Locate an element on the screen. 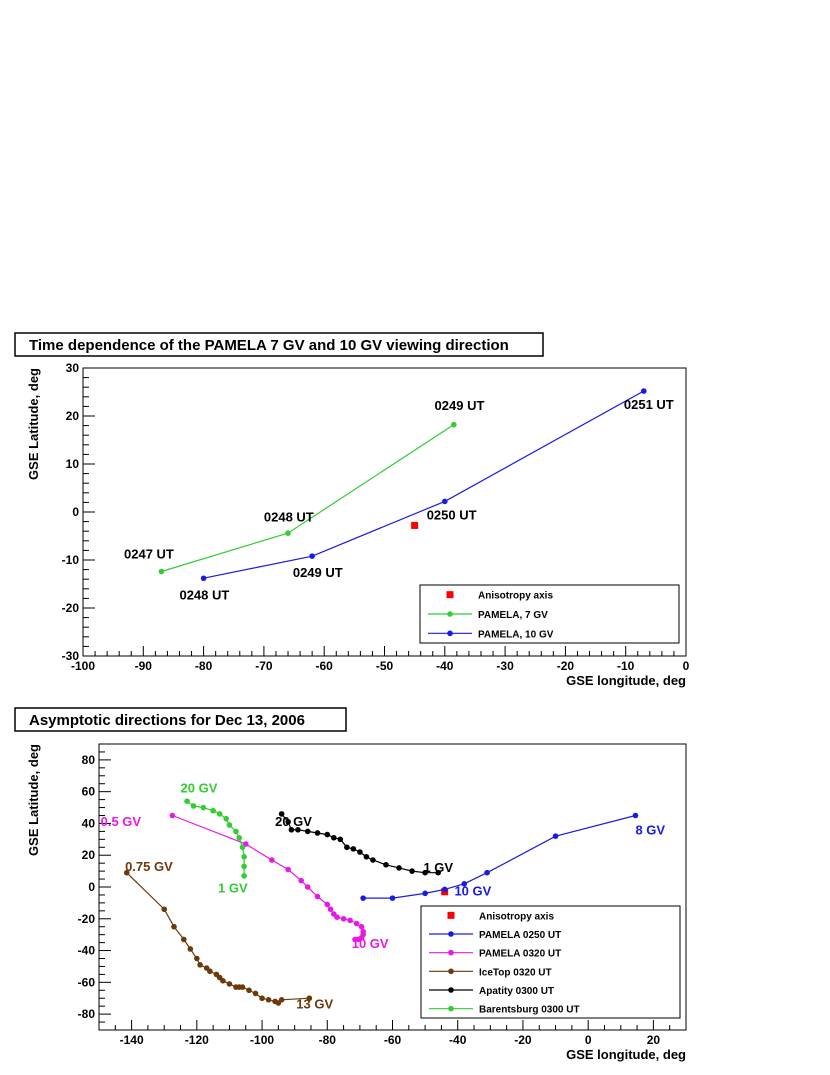 The image size is (830, 1075). anisotropy-axis-marker is located at coordinates (415, 525).